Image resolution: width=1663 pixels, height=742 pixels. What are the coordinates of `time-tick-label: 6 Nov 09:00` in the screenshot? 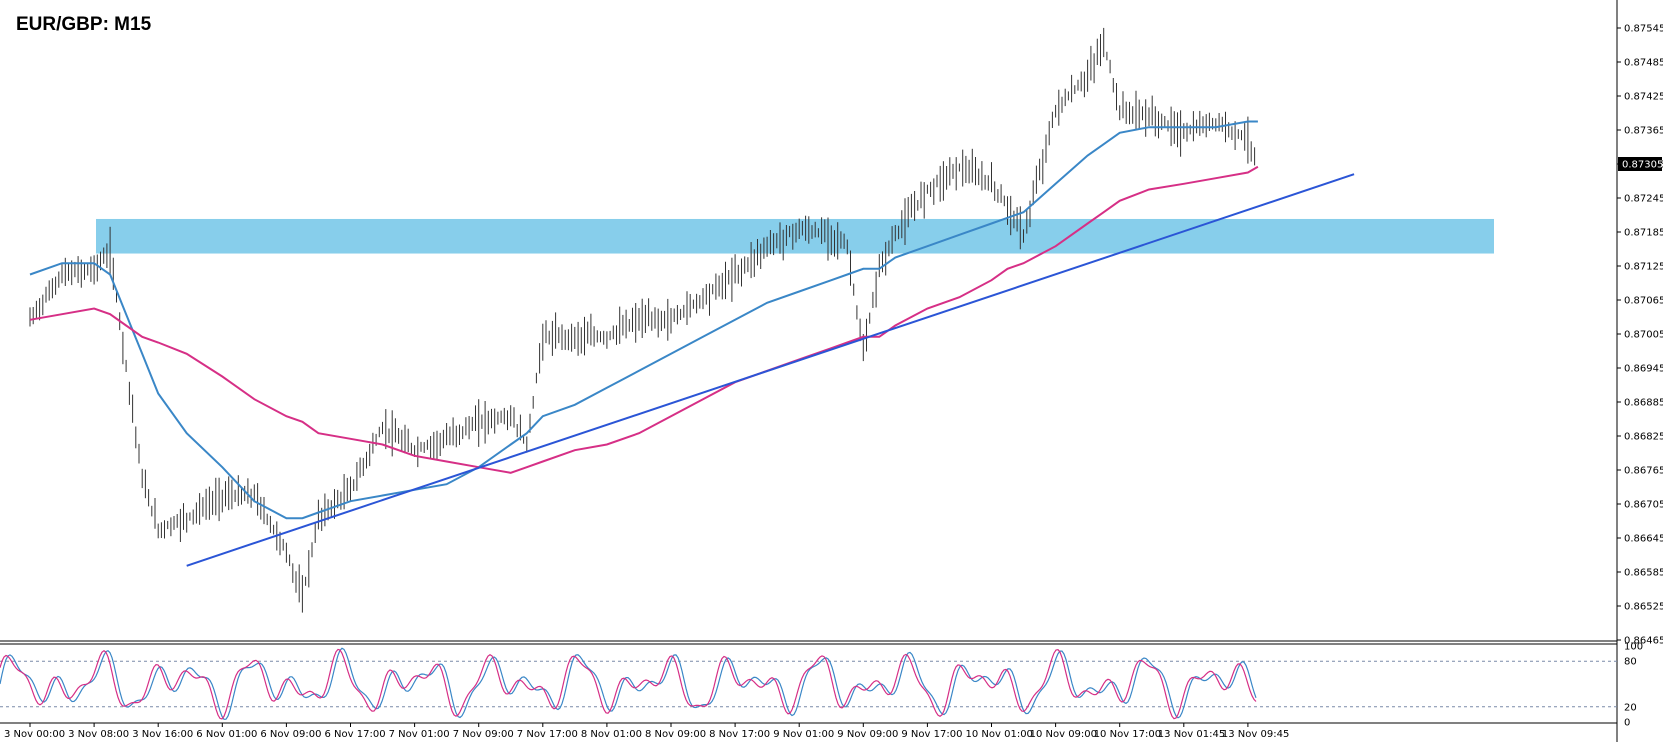 It's located at (290, 734).